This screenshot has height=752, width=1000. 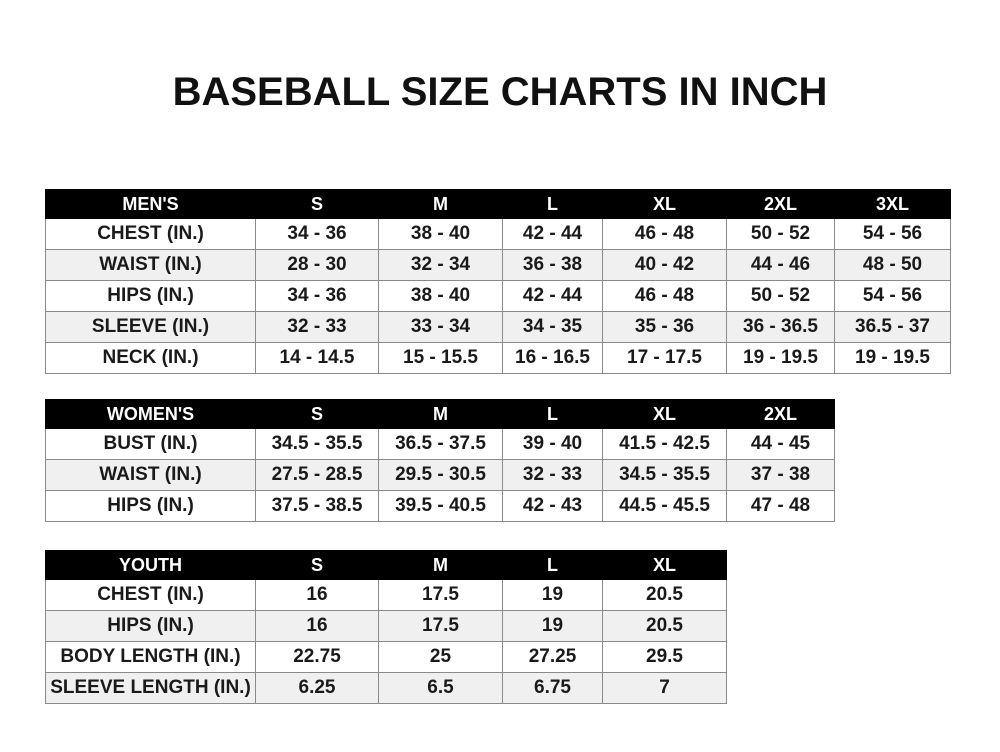 I want to click on header-row: YOUTH S M L XL, so click(x=386, y=565).